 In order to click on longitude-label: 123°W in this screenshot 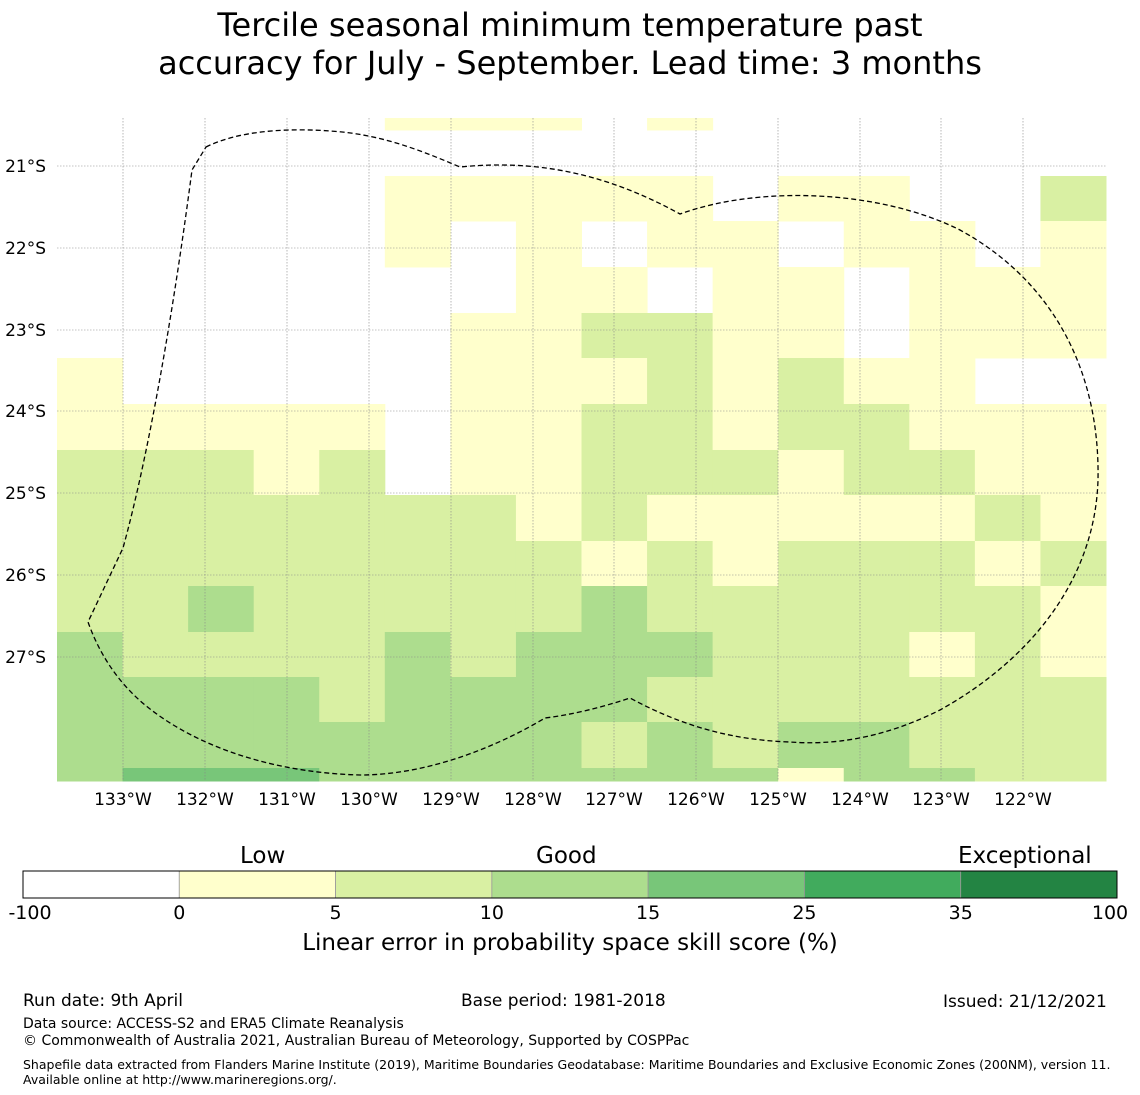, I will do `click(941, 800)`.